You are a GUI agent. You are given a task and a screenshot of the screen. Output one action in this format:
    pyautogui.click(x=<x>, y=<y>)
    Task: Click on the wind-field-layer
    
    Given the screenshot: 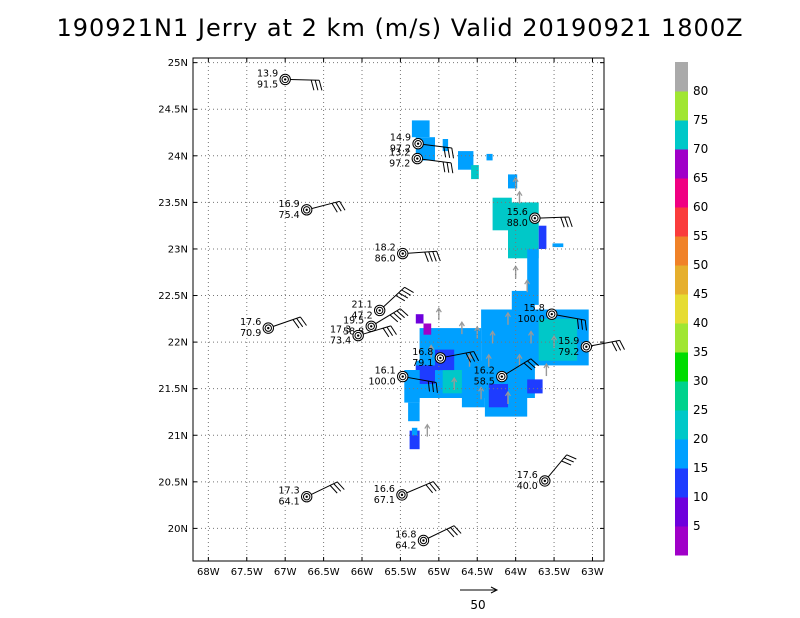 What is the action you would take?
    pyautogui.click(x=496, y=285)
    